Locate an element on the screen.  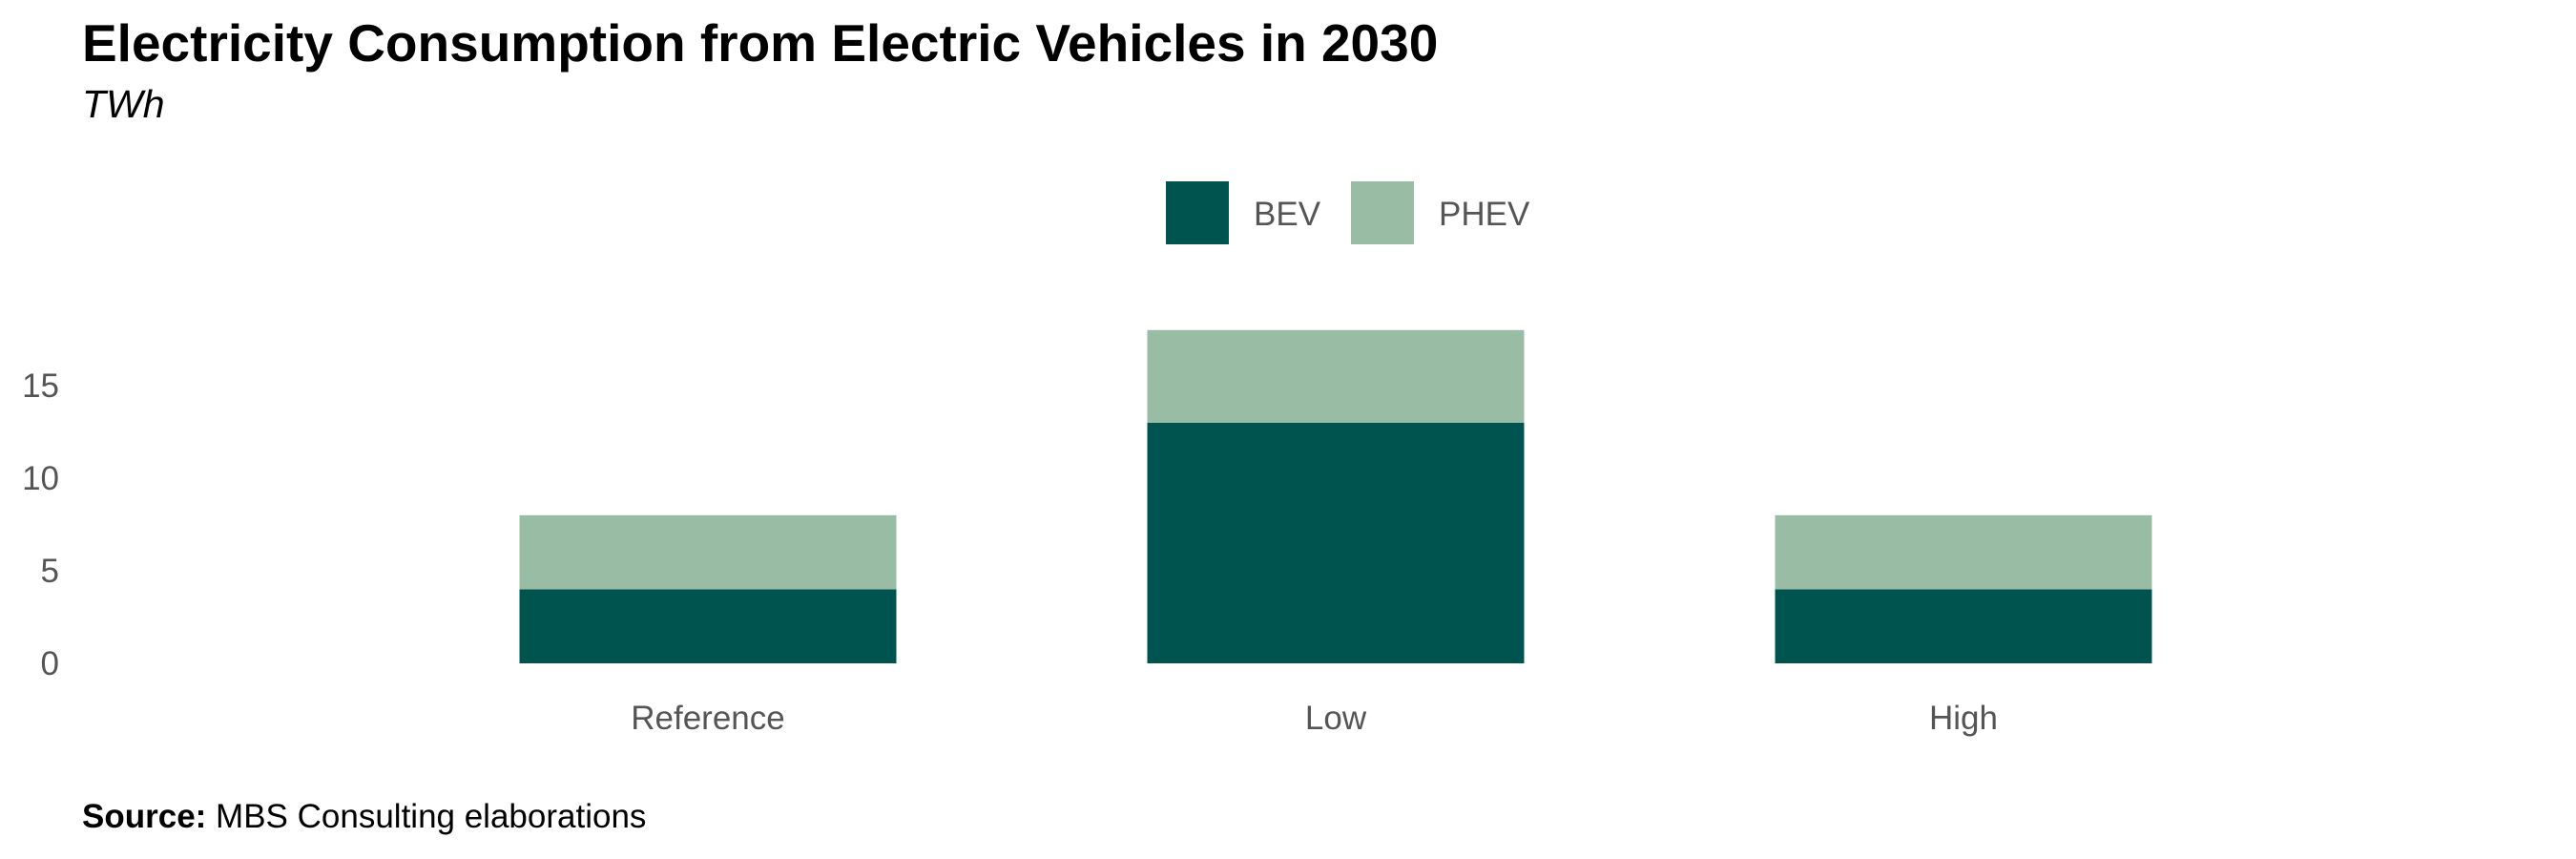
y-tick-label: 10 is located at coordinates (40, 478).